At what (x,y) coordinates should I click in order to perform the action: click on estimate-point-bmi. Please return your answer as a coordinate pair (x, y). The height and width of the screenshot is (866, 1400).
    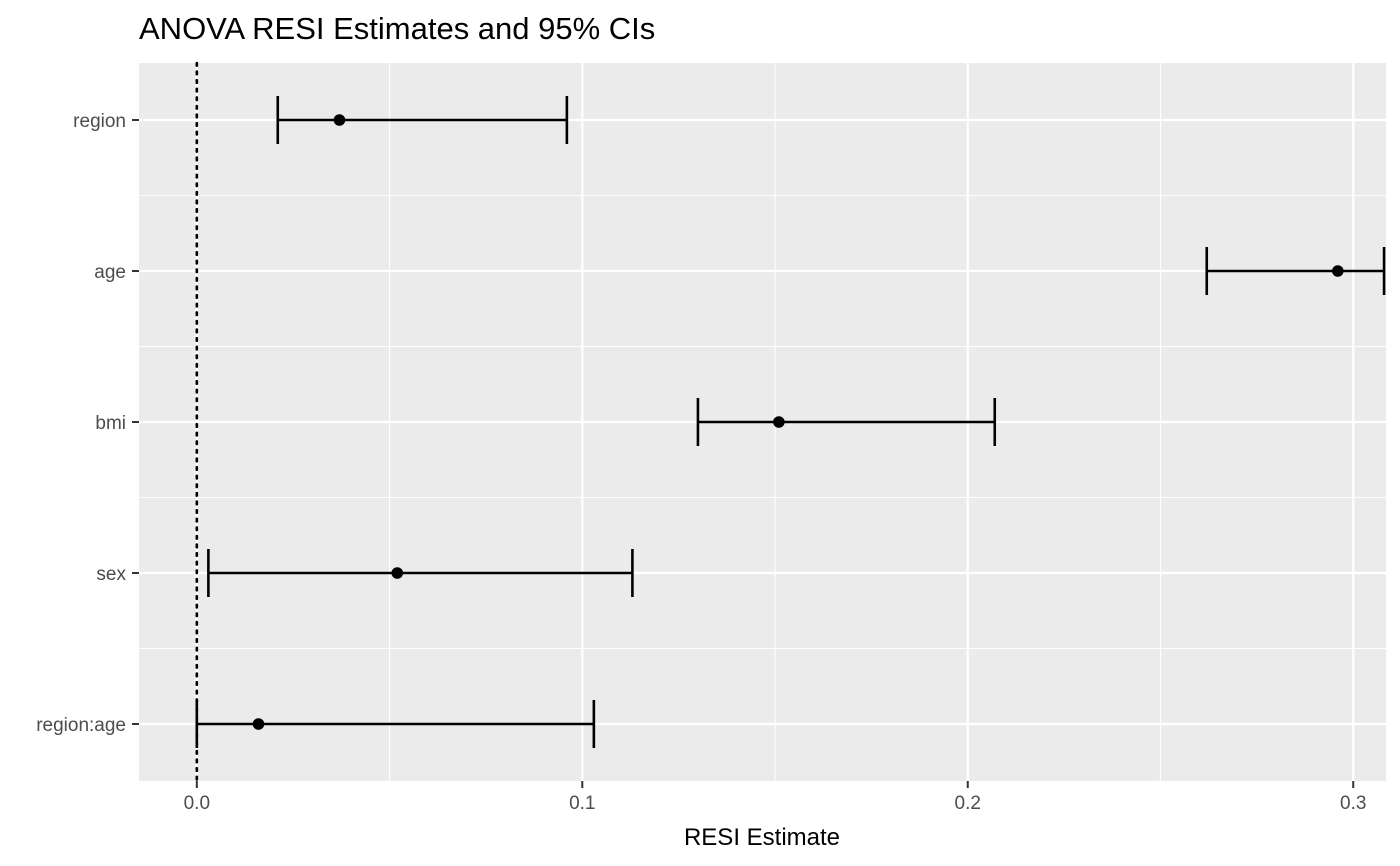
    Looking at the image, I should click on (779, 422).